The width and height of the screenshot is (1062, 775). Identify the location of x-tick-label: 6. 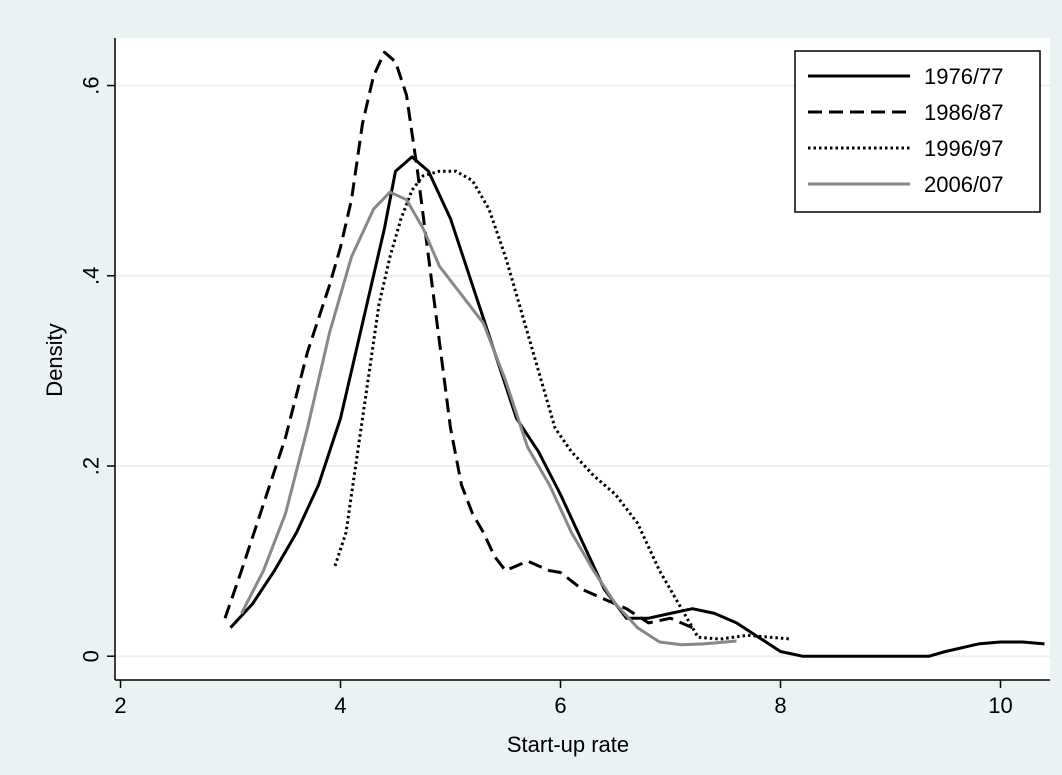
(560, 705).